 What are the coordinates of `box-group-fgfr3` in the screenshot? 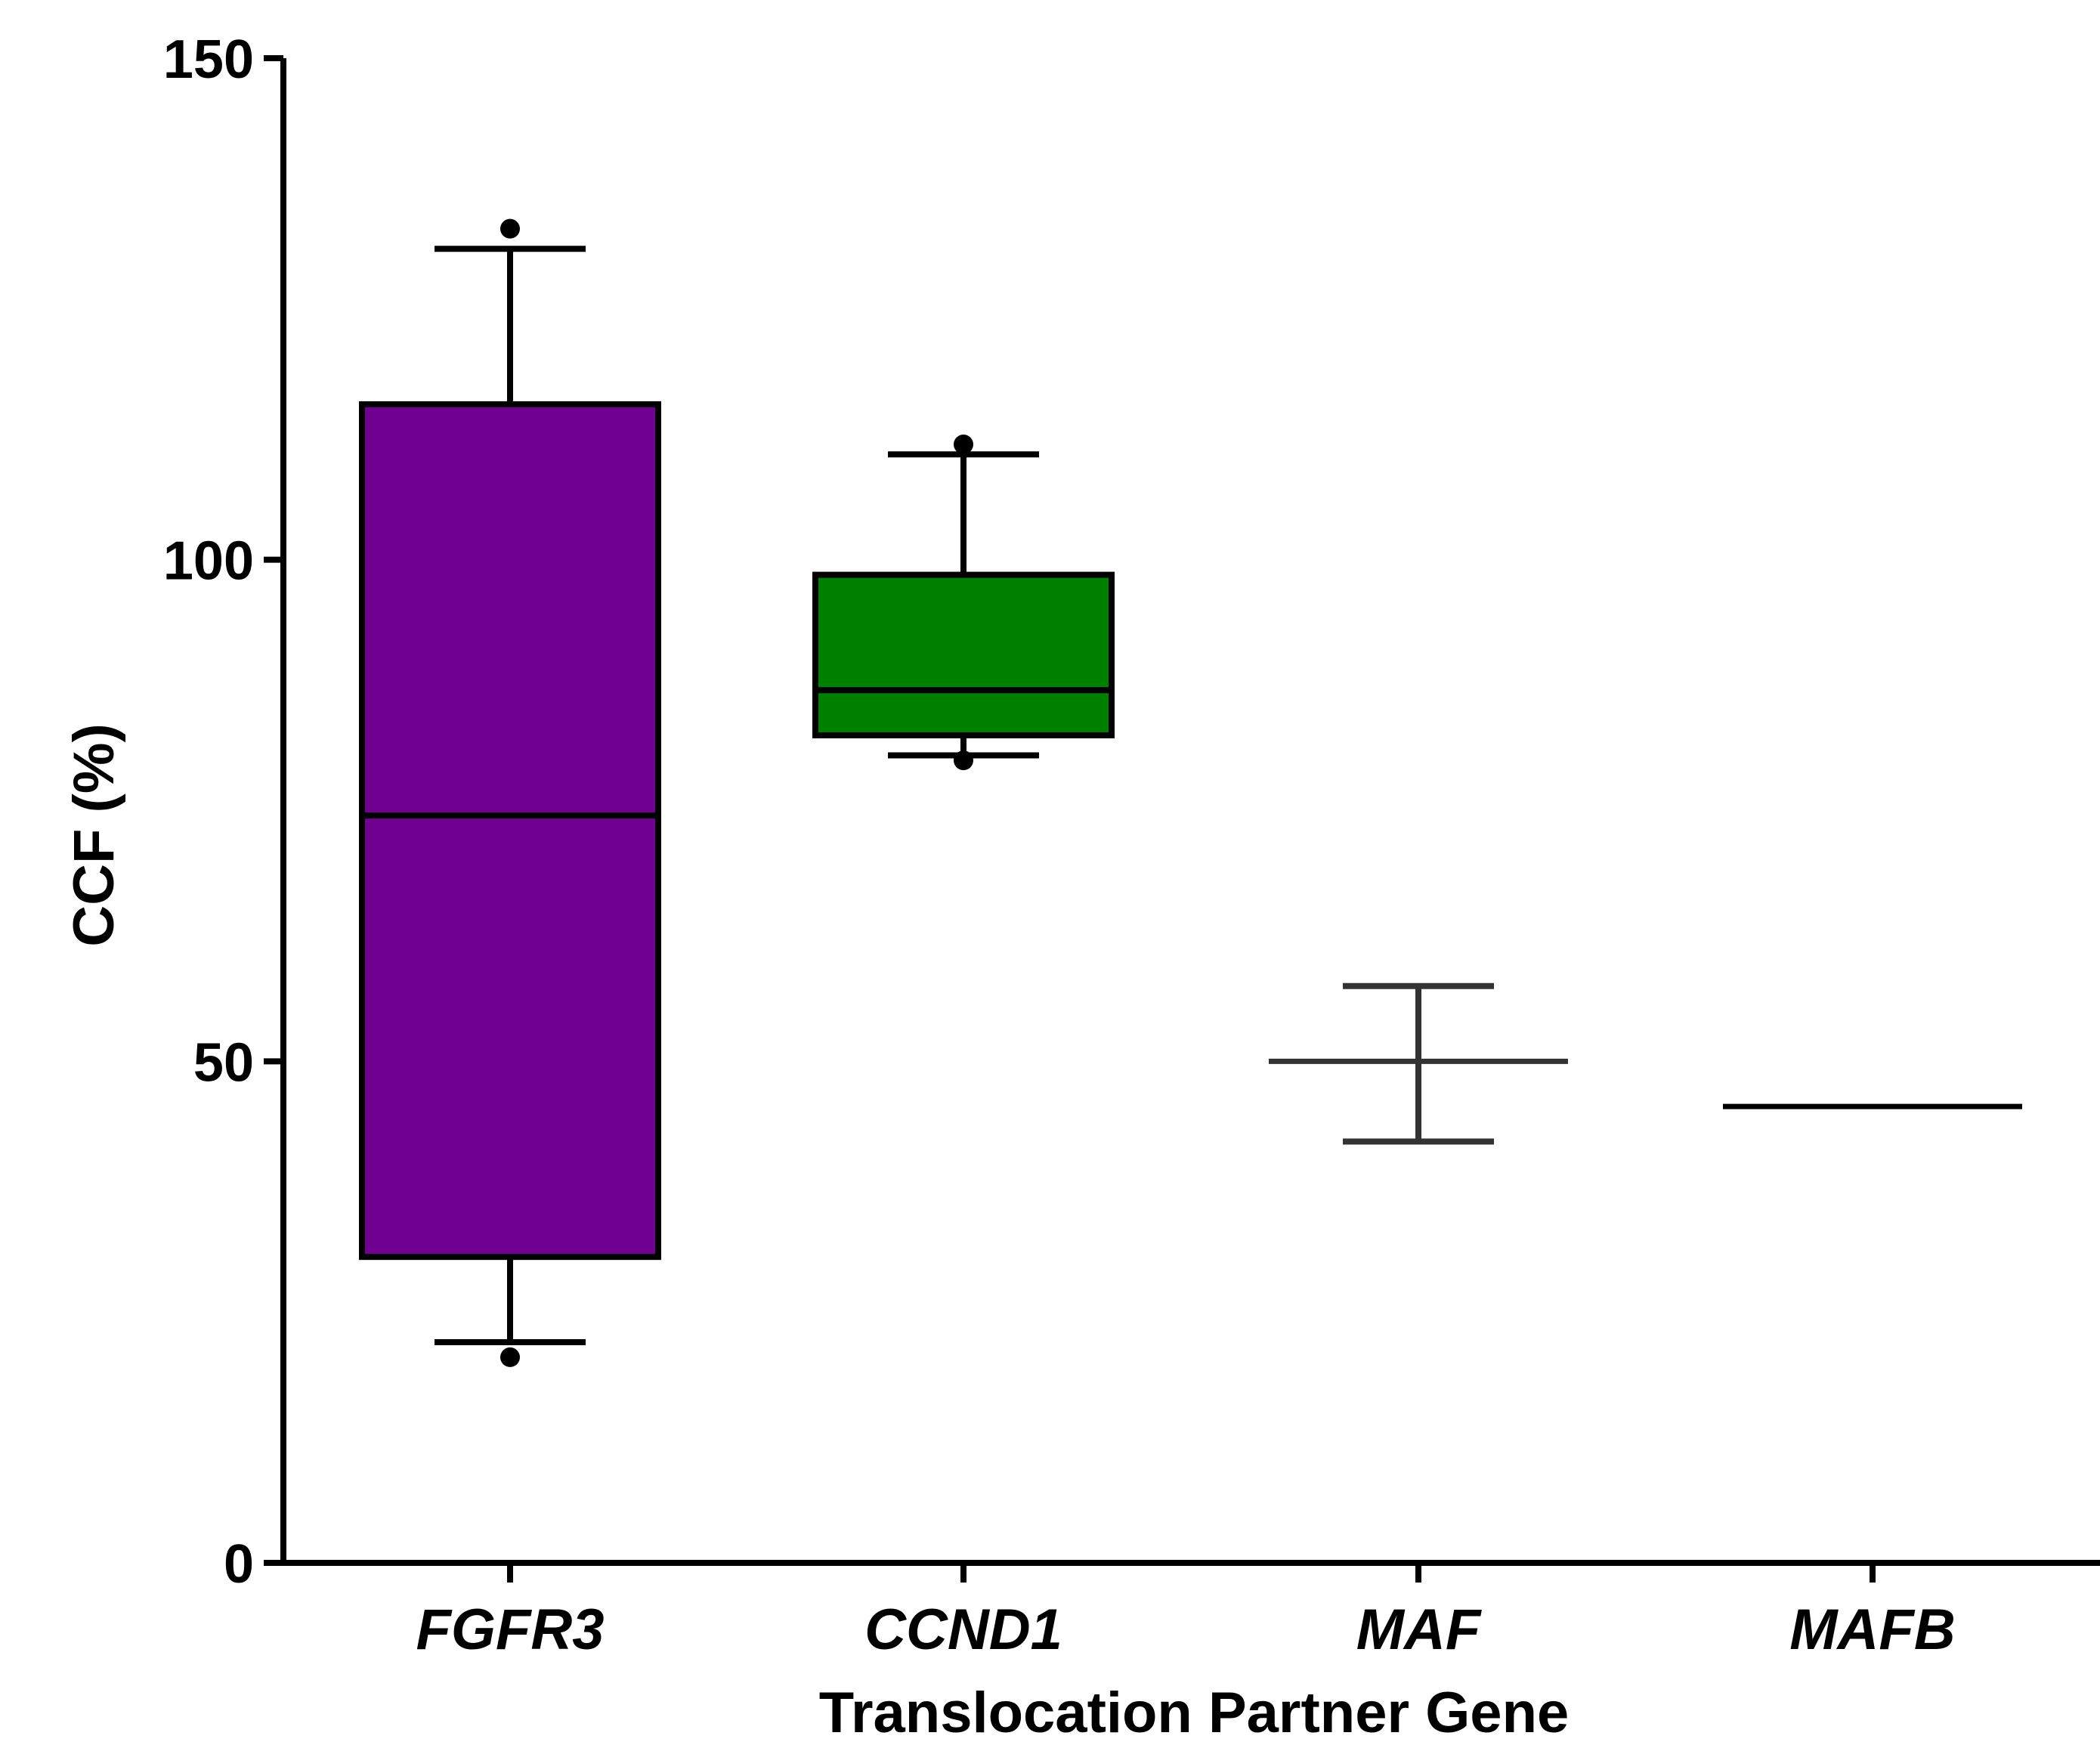 It's located at (510, 792).